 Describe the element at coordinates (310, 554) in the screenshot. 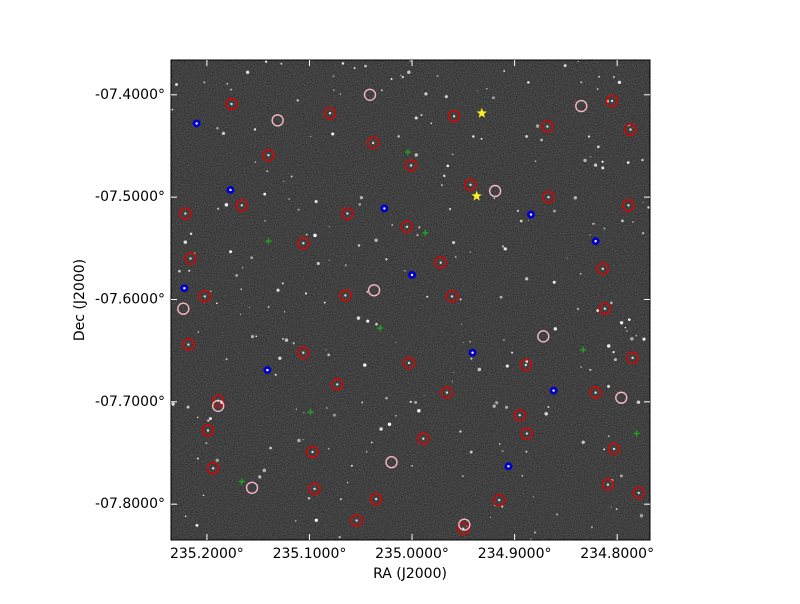

I see `x-tick-label: 235.1000°` at that location.